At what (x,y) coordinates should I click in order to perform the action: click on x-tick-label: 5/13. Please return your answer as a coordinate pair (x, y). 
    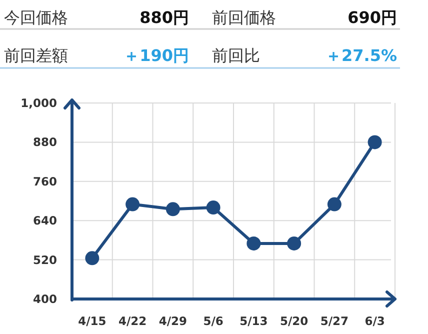
    Looking at the image, I should click on (254, 321).